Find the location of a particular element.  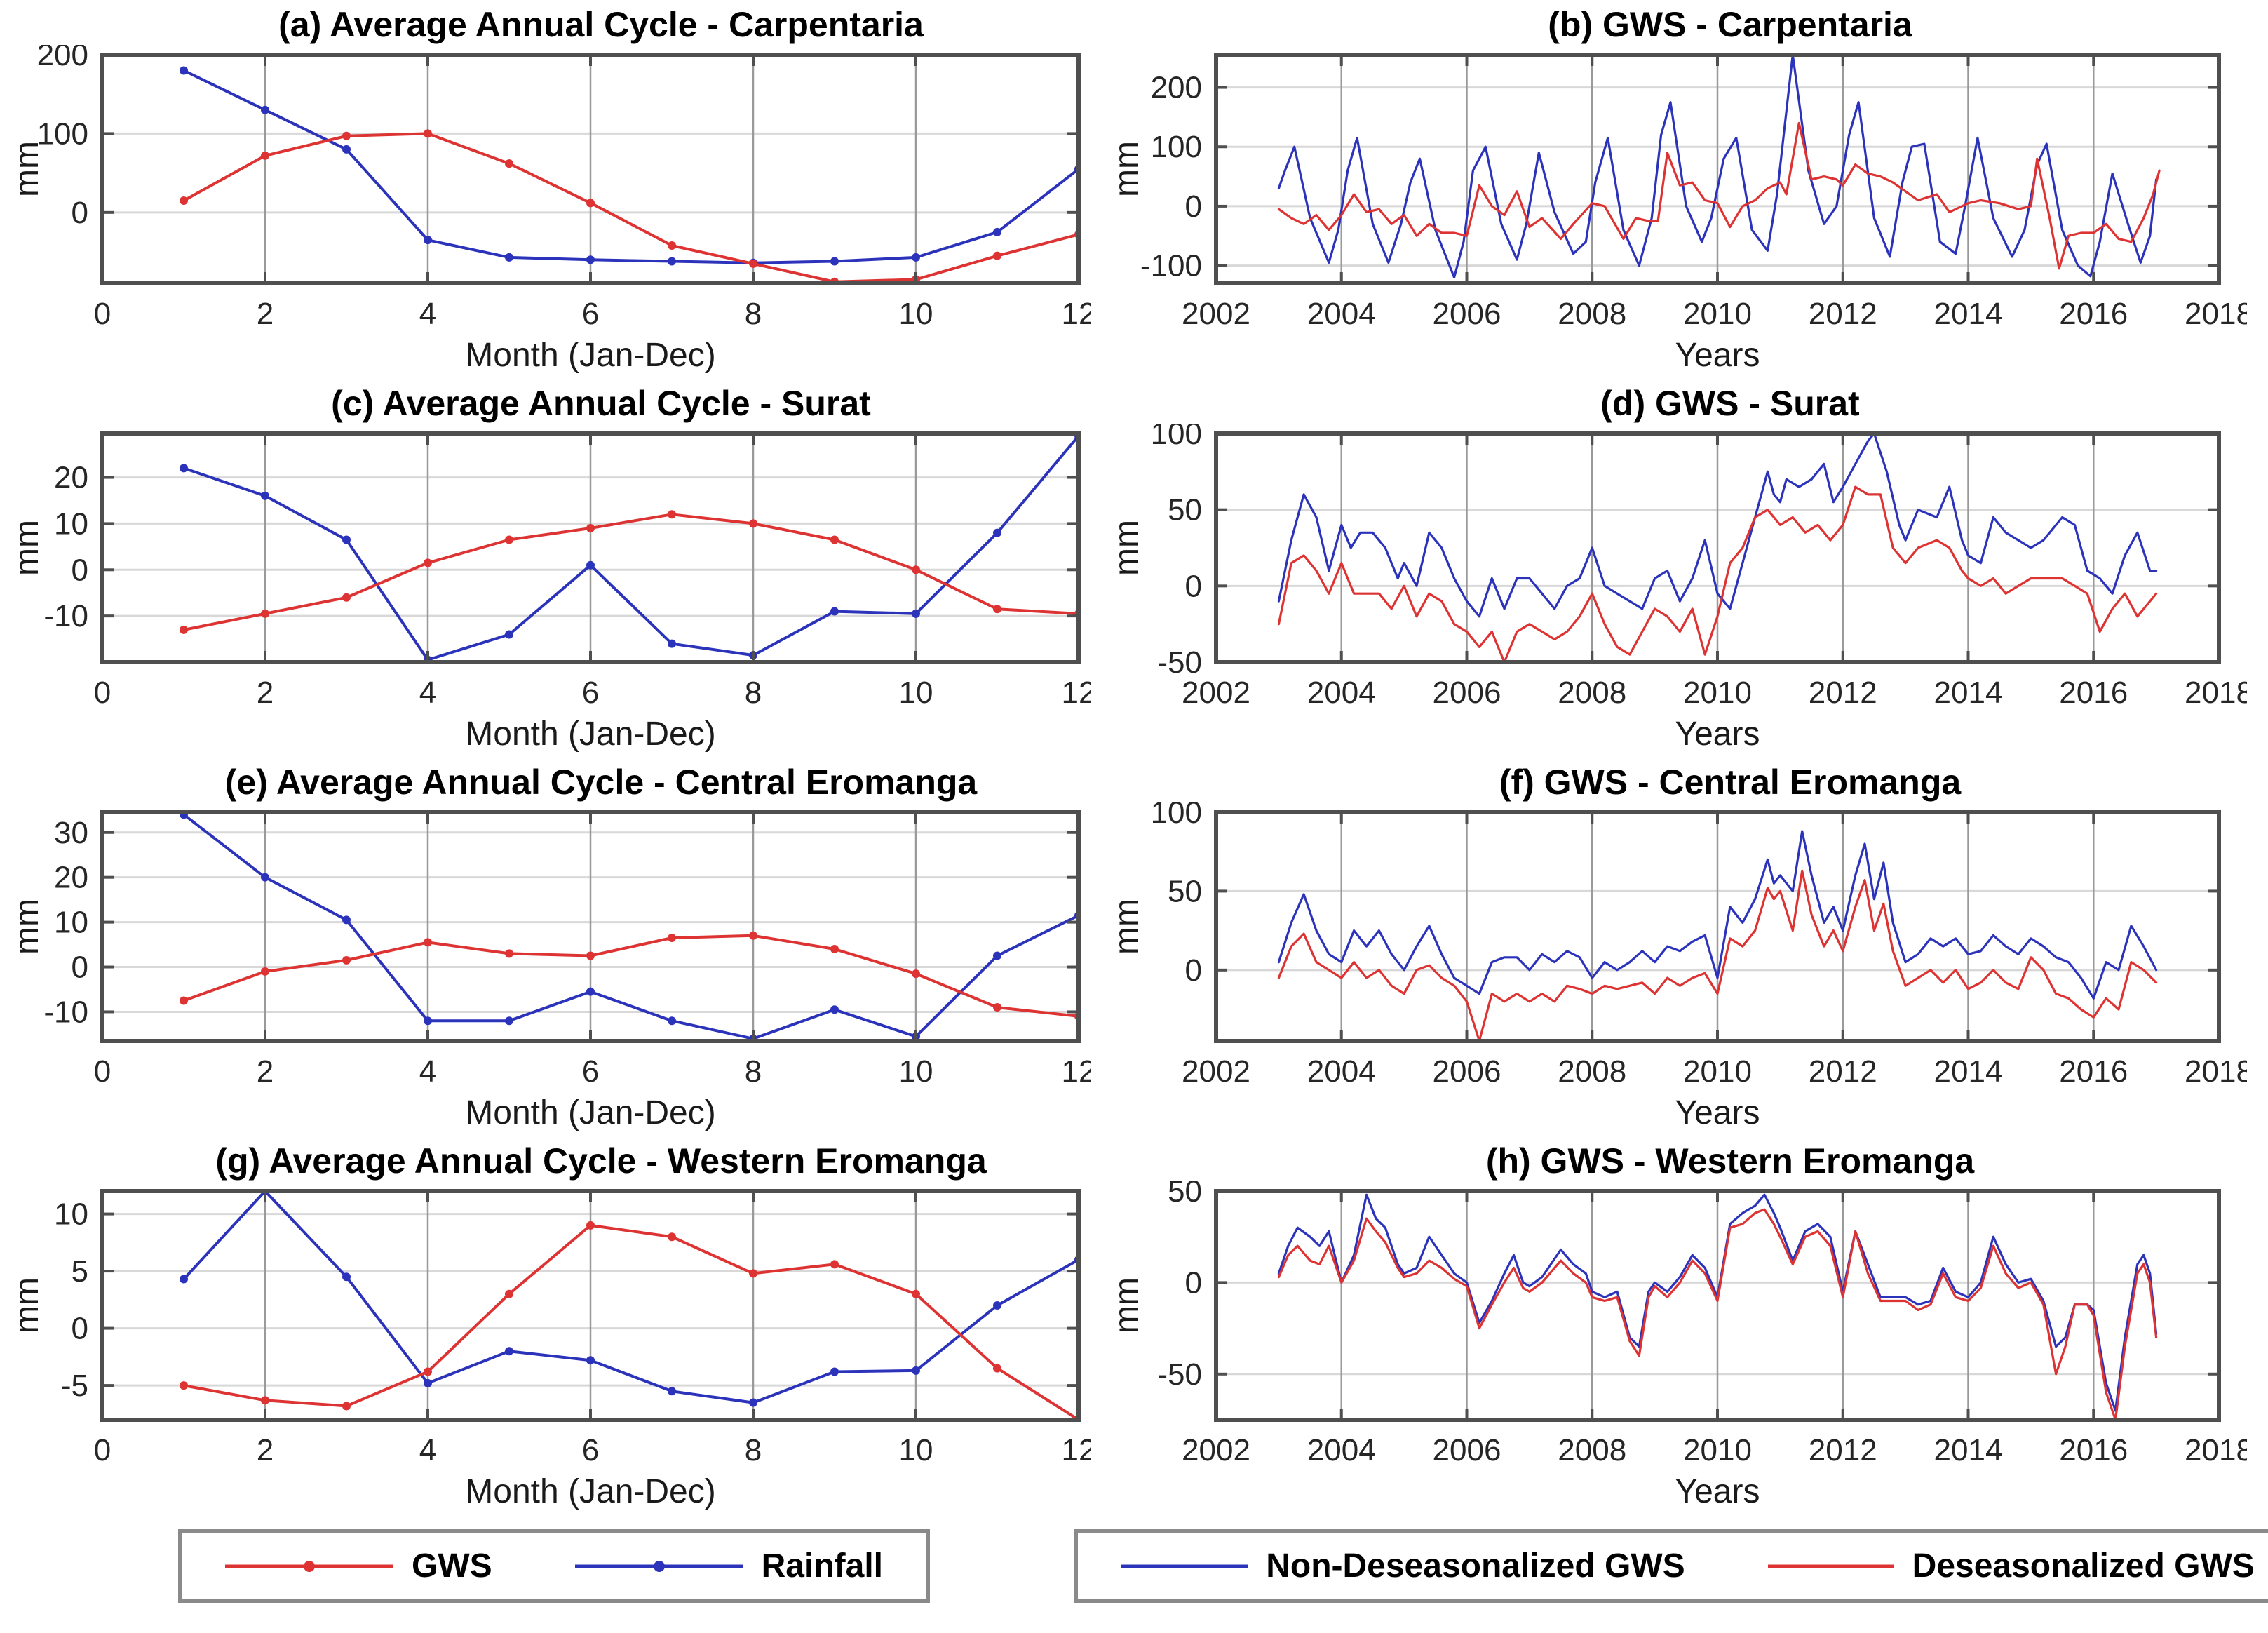

panel-d-title: (d) GWS - Surat is located at coordinates (1730, 403).